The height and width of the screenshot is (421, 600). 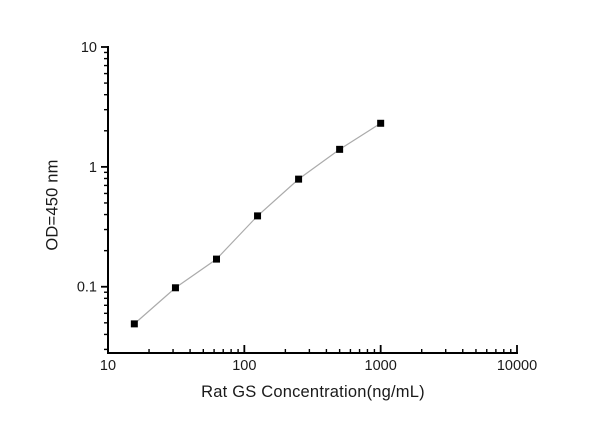 What do you see at coordinates (87, 288) in the screenshot?
I see `y-tick-label: 0.1` at bounding box center [87, 288].